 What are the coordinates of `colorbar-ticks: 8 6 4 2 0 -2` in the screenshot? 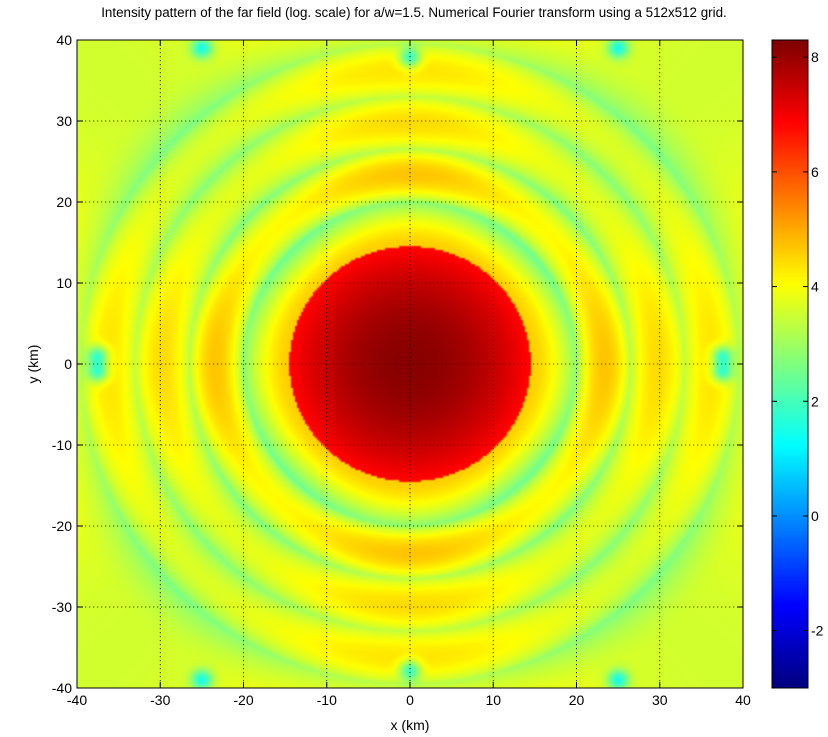 It's located at (798, 344).